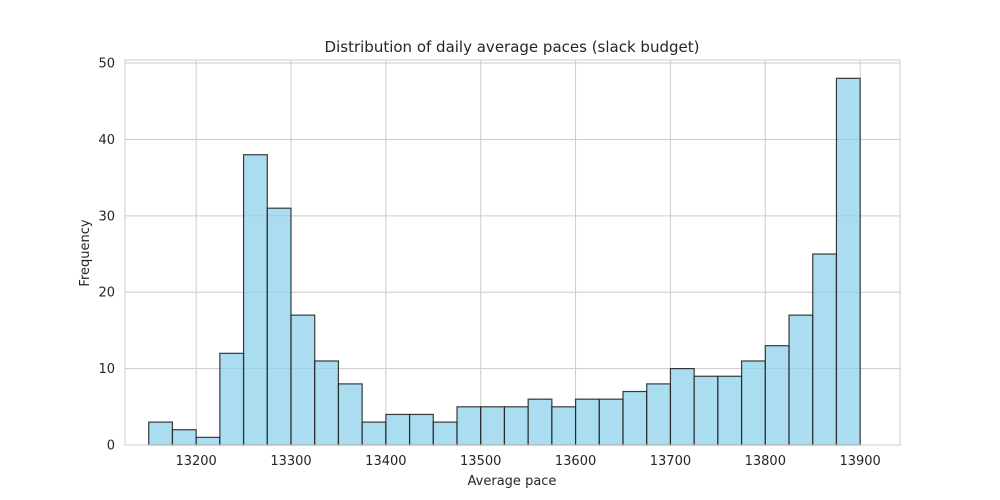  I want to click on y-tick-label: 40, so click(106, 140).